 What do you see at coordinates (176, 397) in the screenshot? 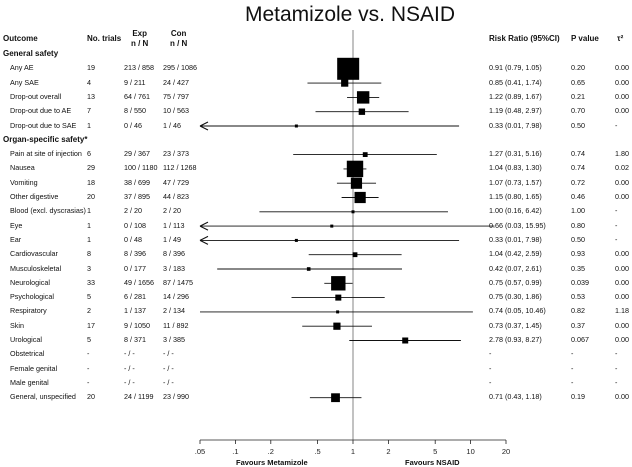
I see `con-events: 23 / 990` at bounding box center [176, 397].